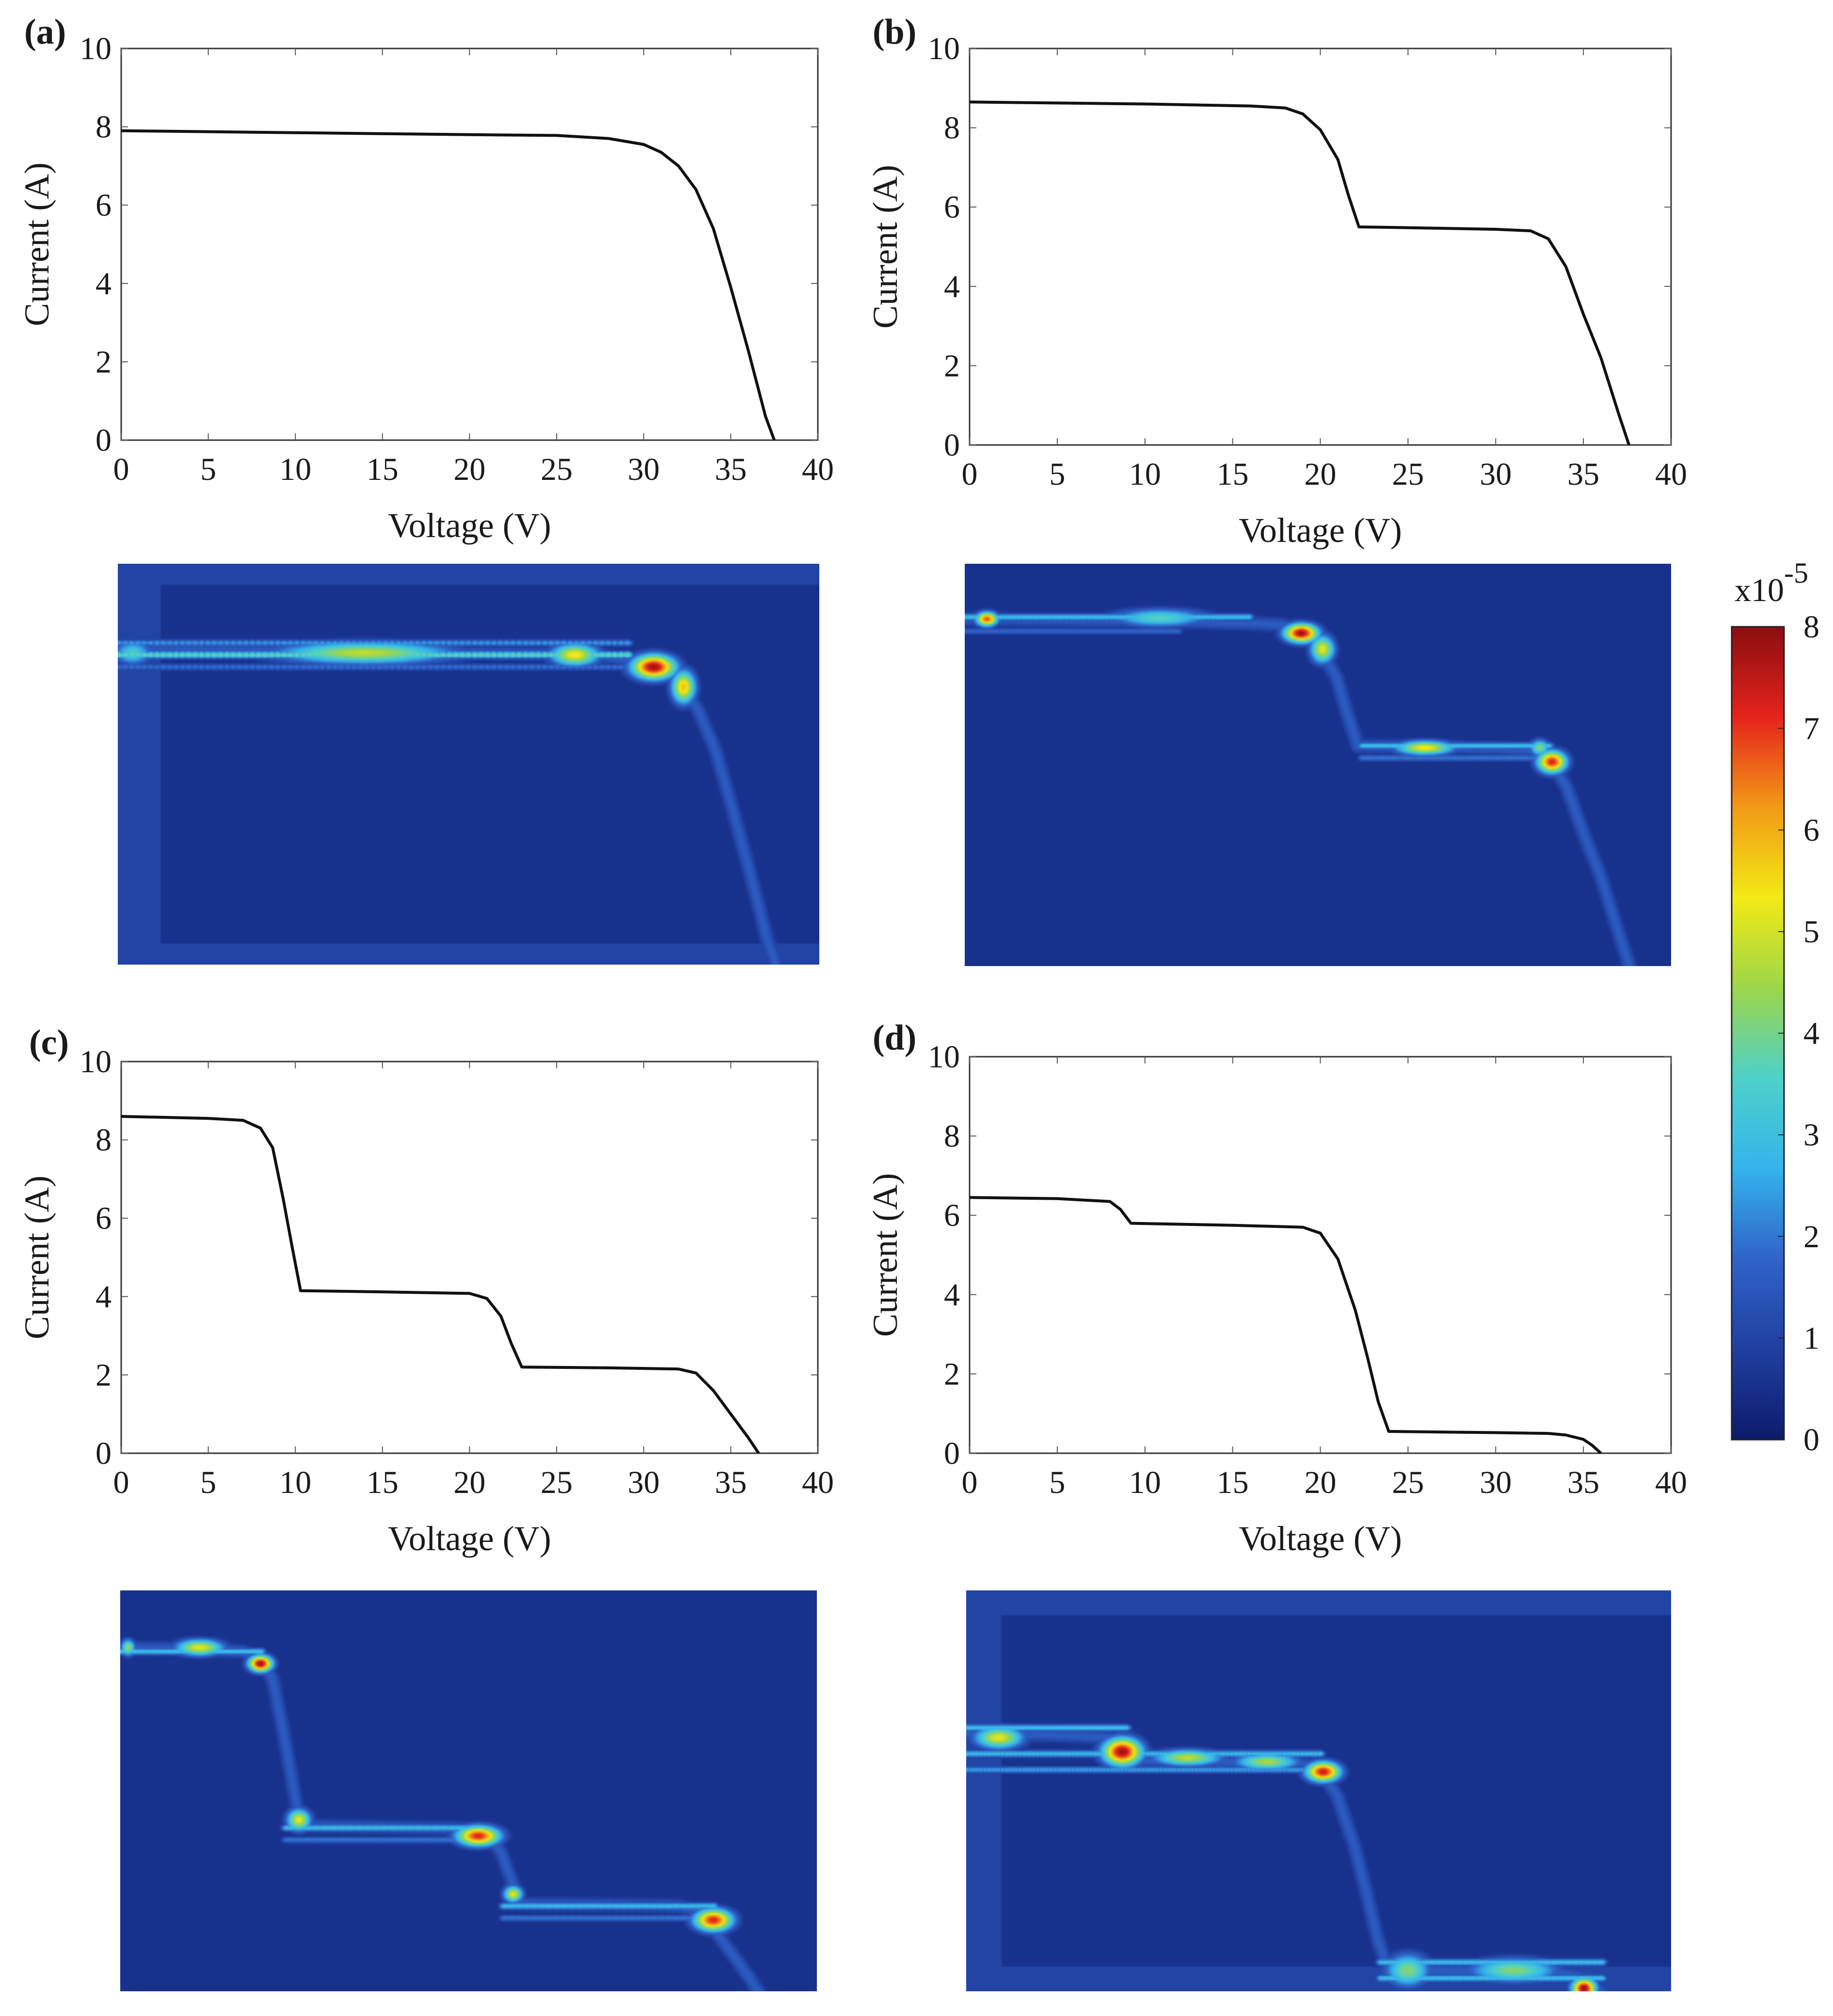 The image size is (1833, 2016). I want to click on panel-label: (c), so click(49, 1043).